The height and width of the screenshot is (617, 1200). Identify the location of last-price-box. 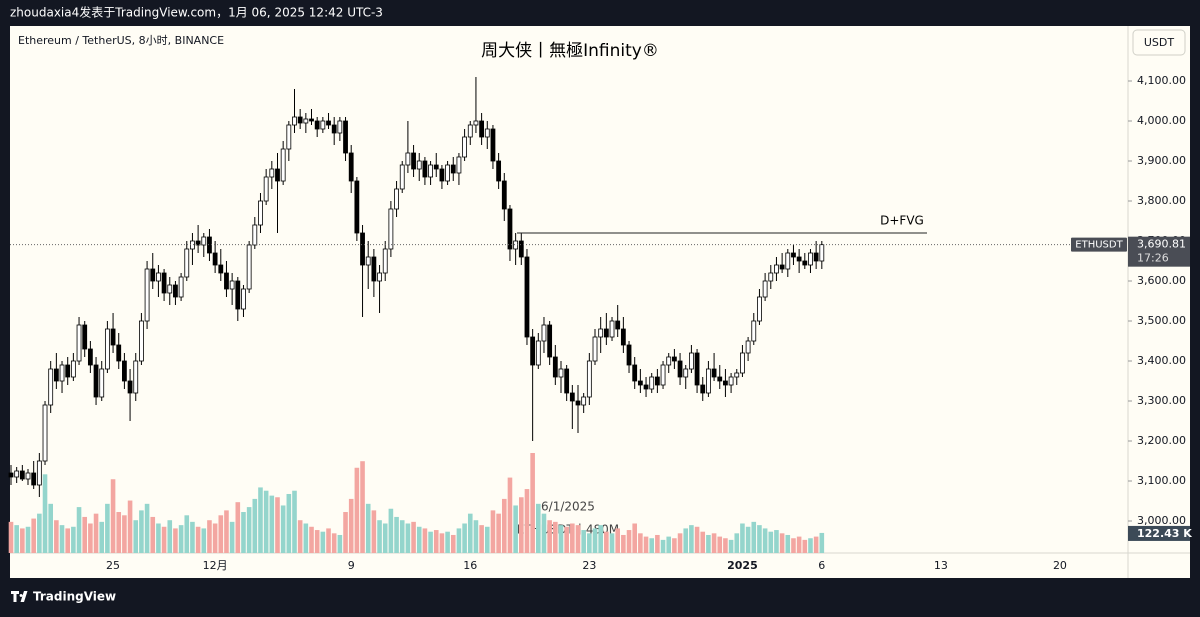
(1159, 251).